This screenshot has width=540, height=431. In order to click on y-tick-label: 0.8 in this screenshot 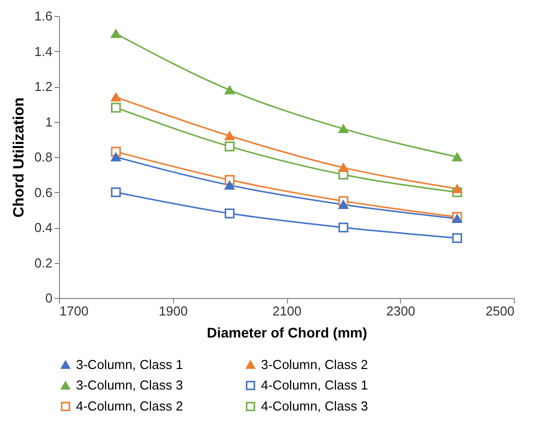, I will do `click(43, 157)`.